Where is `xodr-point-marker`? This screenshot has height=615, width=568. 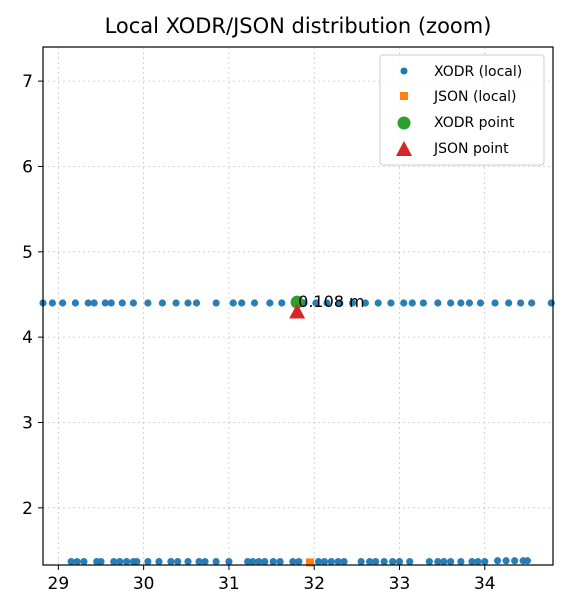
xodr-point-marker is located at coordinates (297, 302).